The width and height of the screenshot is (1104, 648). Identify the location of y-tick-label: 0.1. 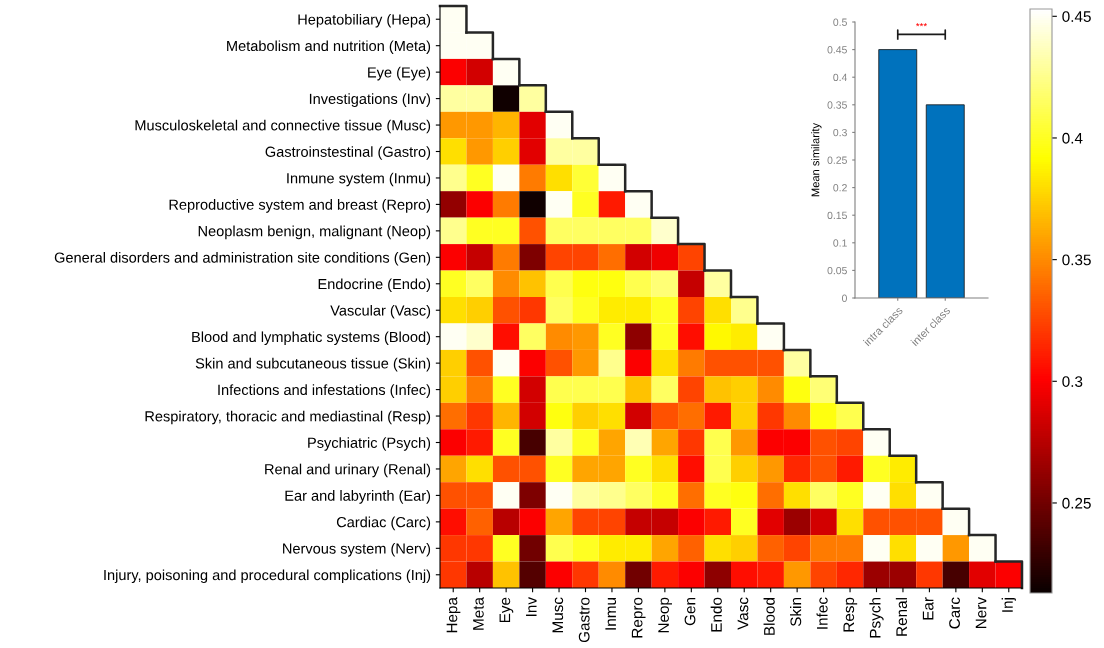
(840, 243).